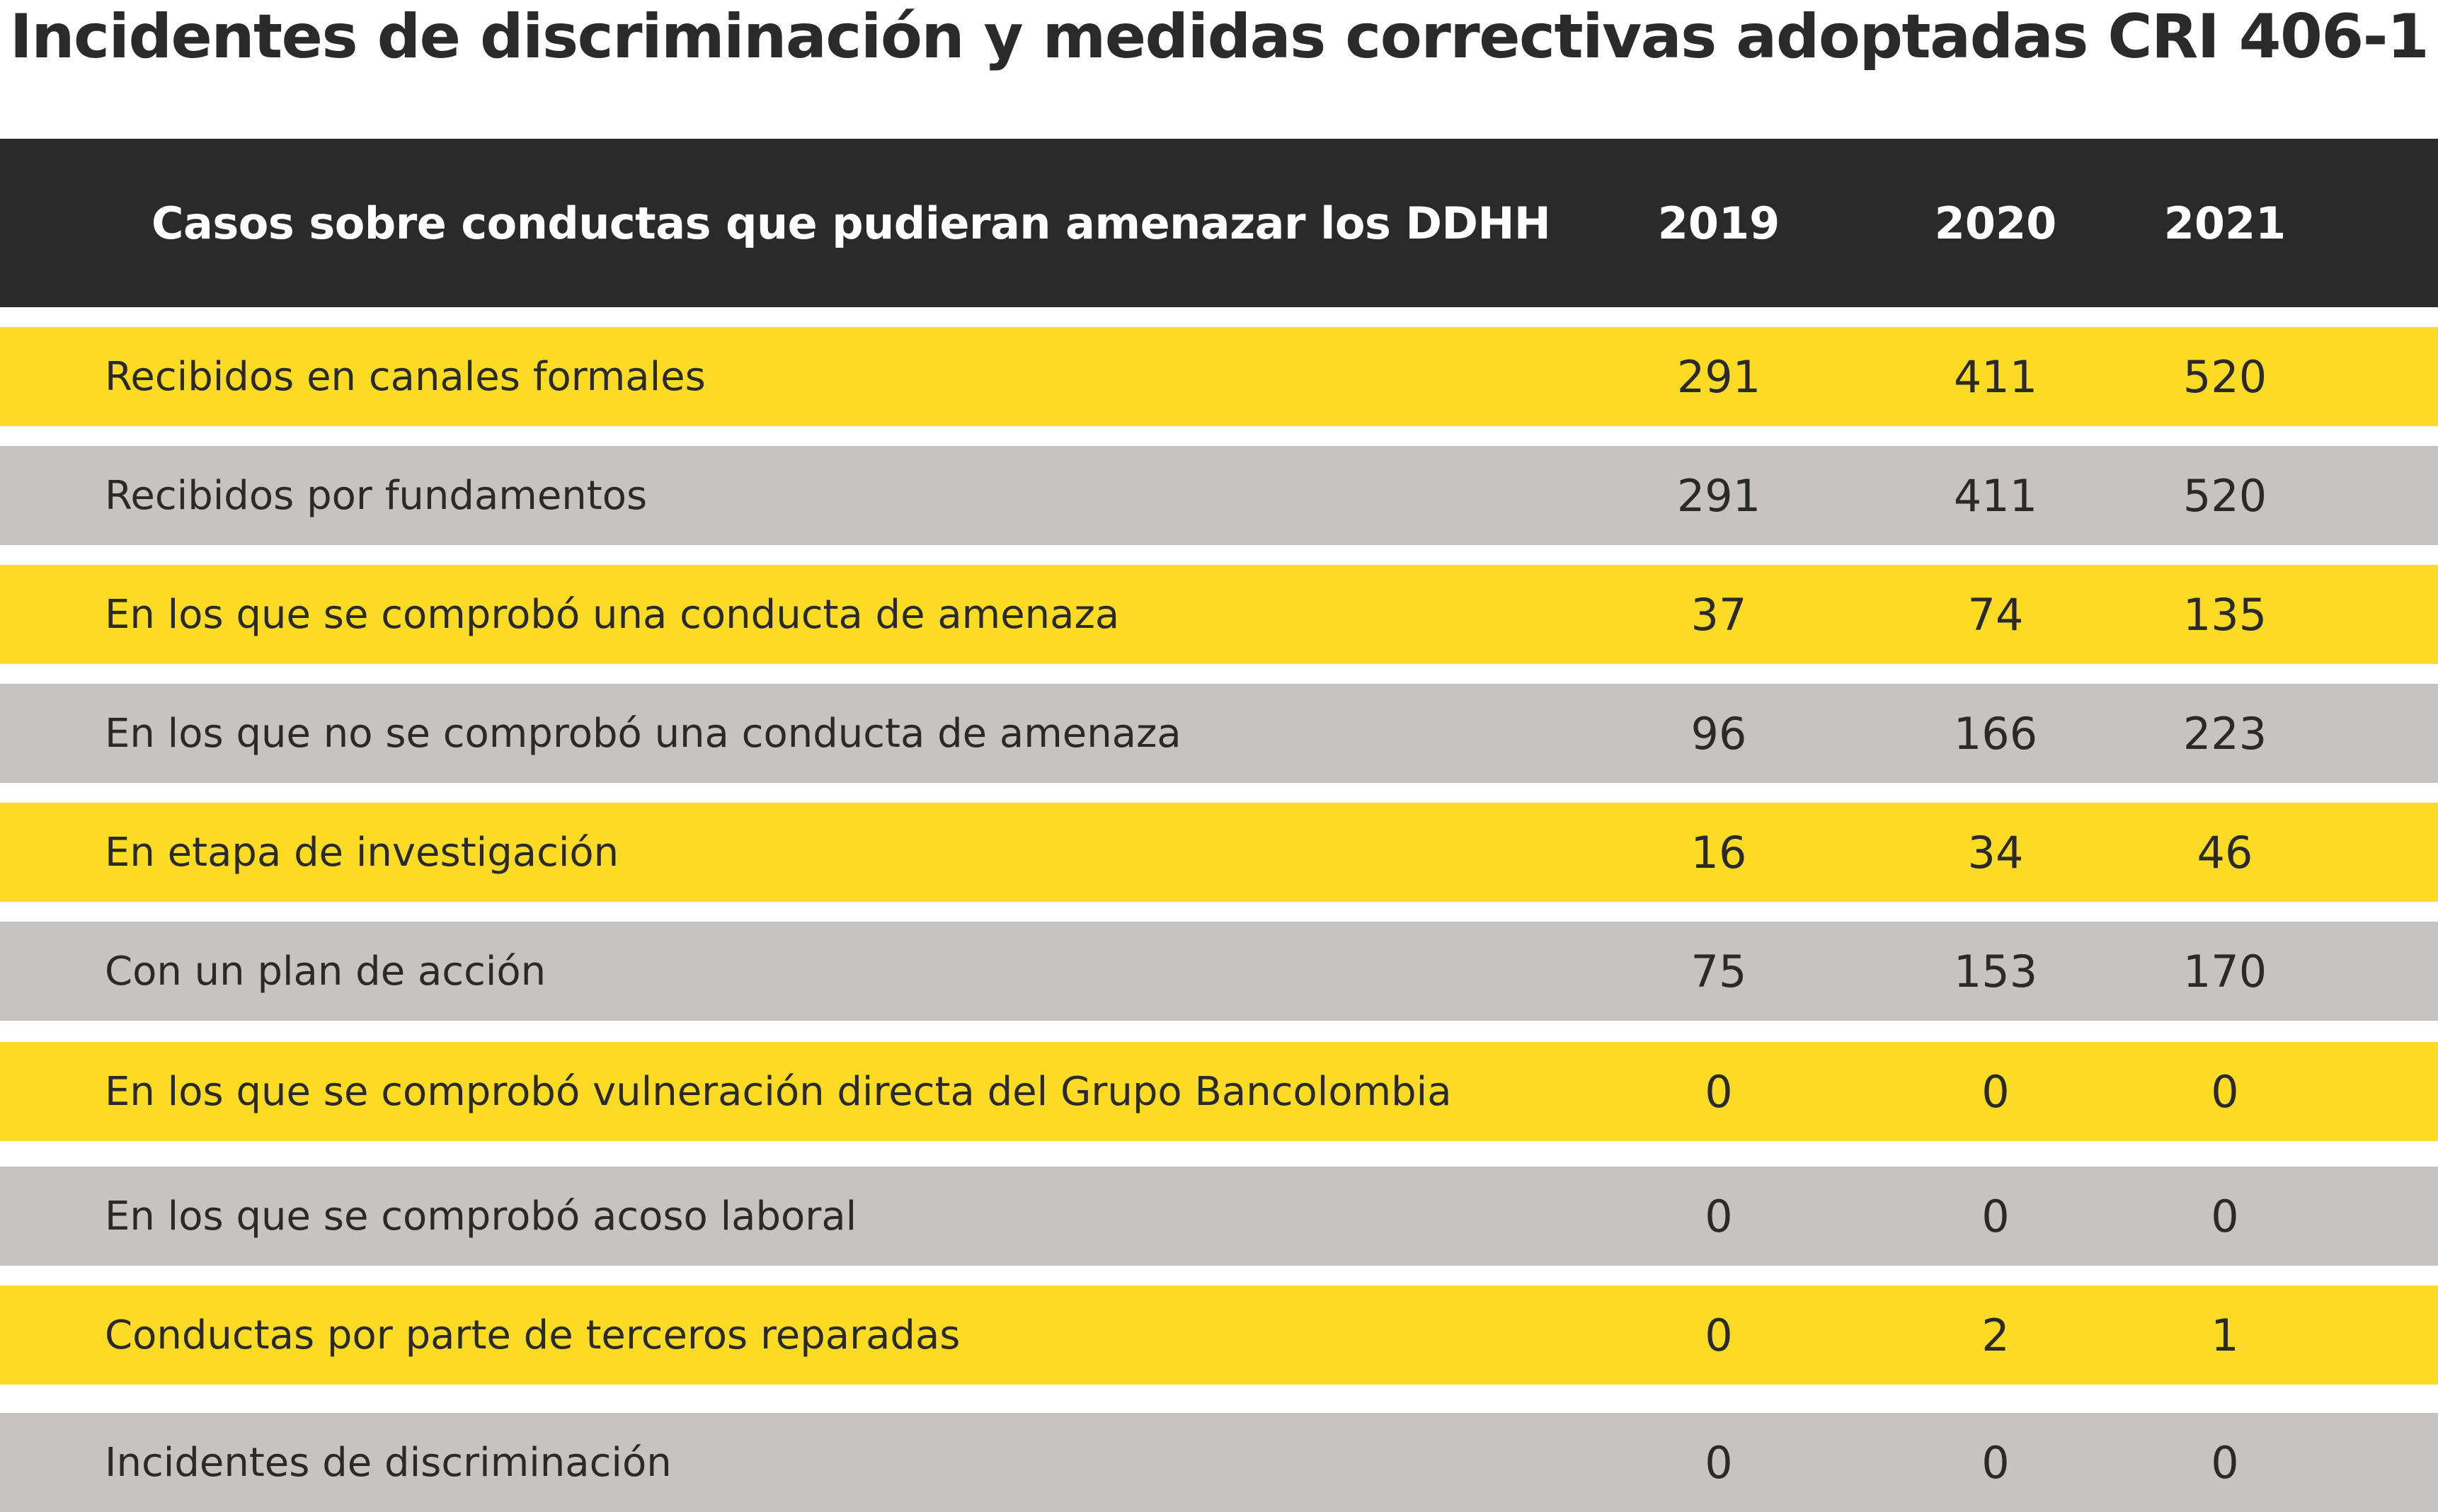  Describe the element at coordinates (1995, 1335) in the screenshot. I see `value-2020: 2` at that location.